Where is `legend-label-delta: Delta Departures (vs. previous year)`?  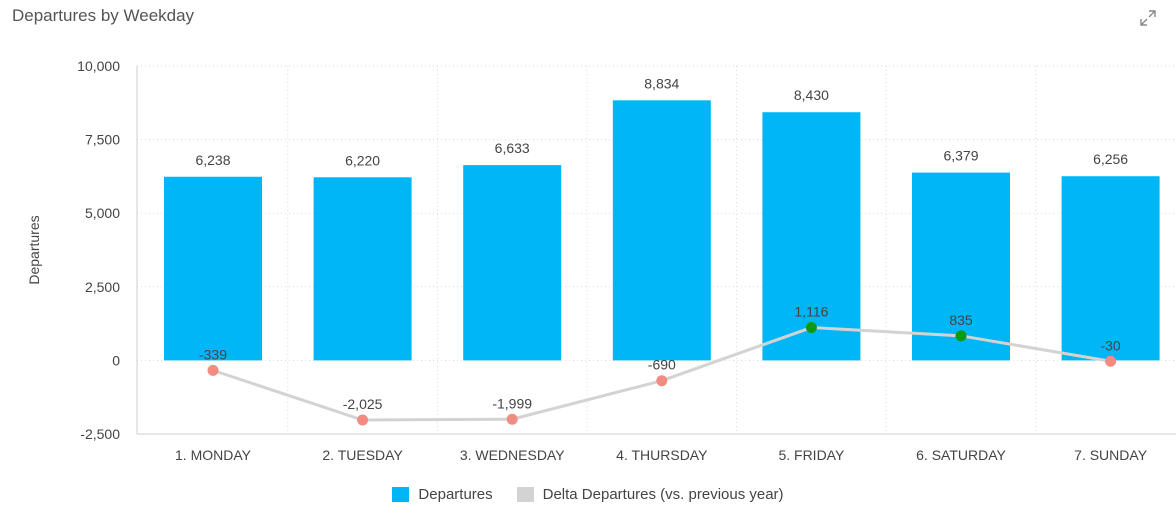 legend-label-delta: Delta Departures (vs. previous year) is located at coordinates (663, 494).